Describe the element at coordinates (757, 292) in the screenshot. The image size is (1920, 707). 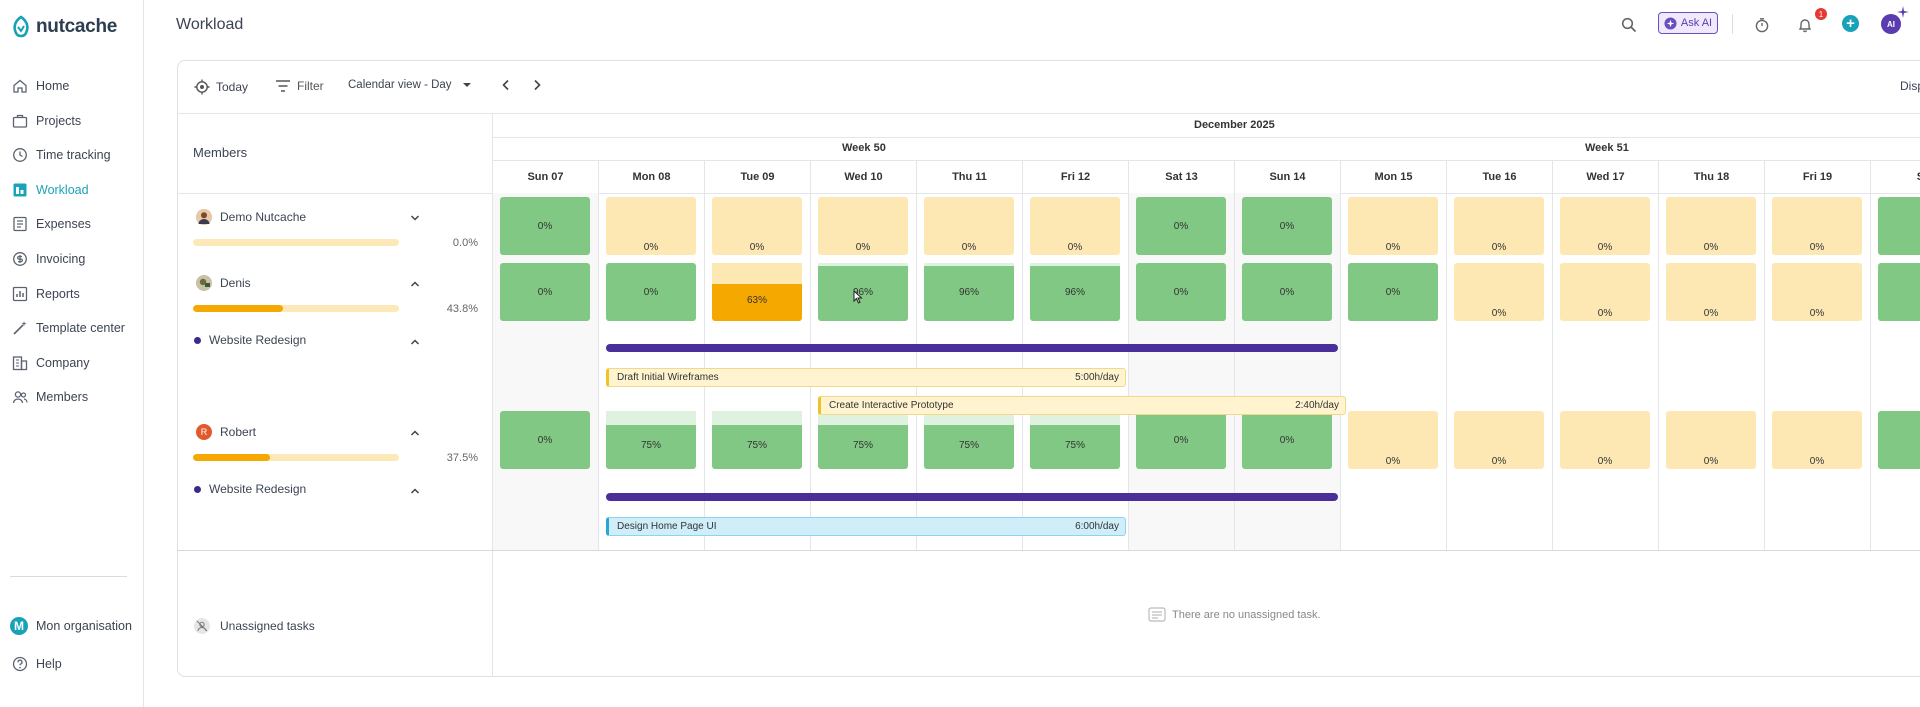
I see `workload-cell: 63%` at that location.